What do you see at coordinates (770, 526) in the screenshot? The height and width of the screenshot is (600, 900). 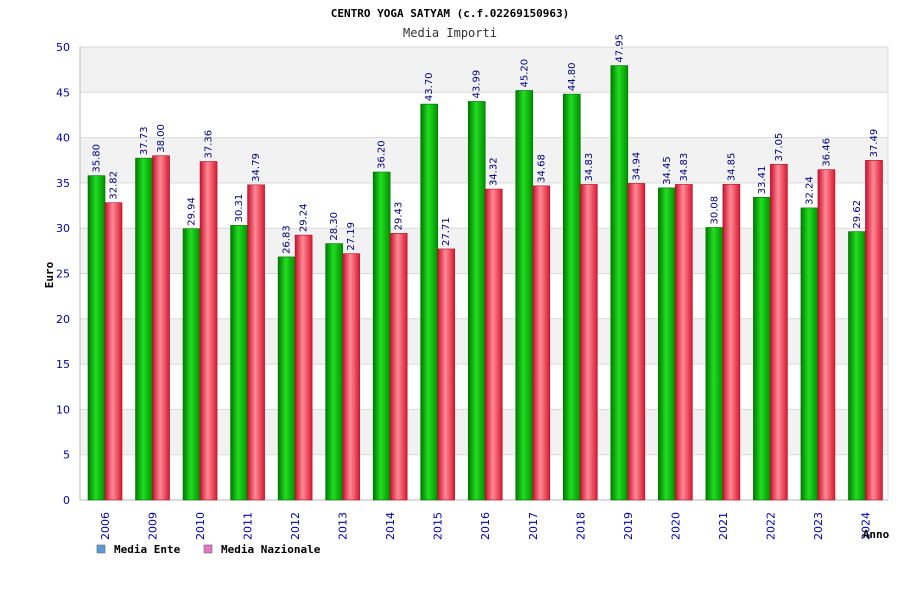 I see `x-tick-label: 2022` at bounding box center [770, 526].